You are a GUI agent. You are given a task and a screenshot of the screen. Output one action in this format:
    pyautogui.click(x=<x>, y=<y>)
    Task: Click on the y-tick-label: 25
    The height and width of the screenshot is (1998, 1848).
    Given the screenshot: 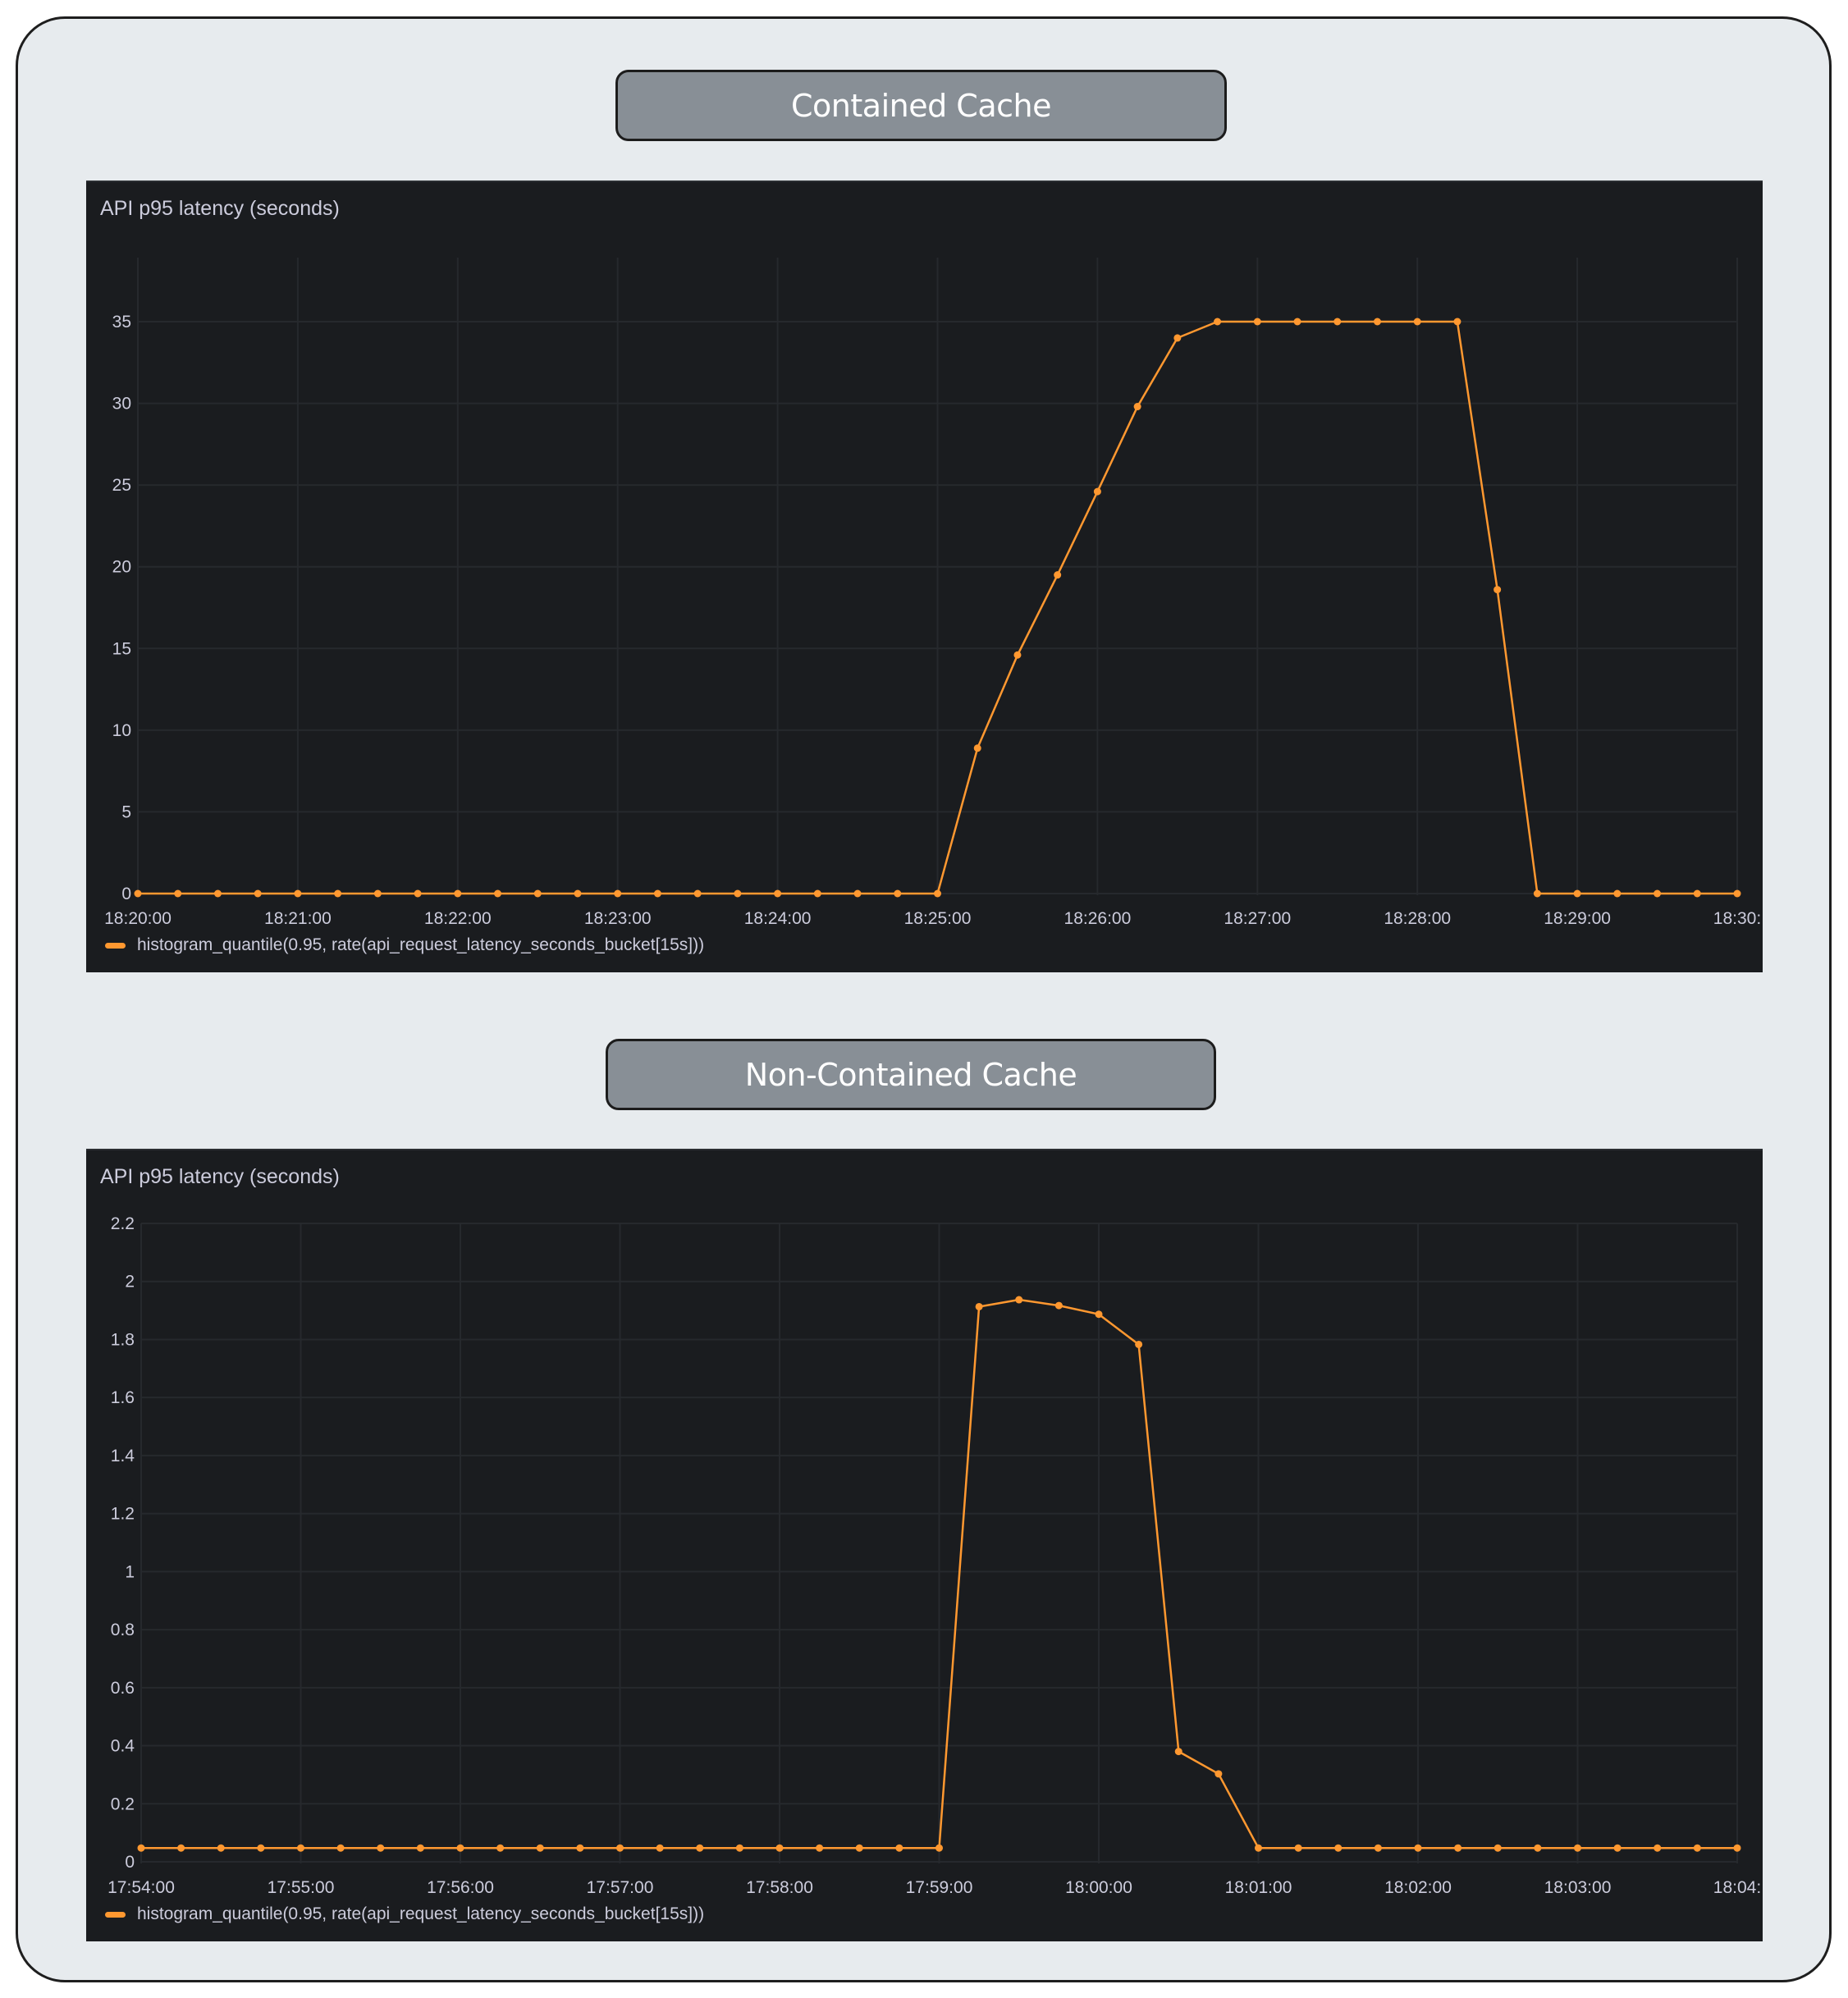 What is the action you would take?
    pyautogui.click(x=122, y=485)
    